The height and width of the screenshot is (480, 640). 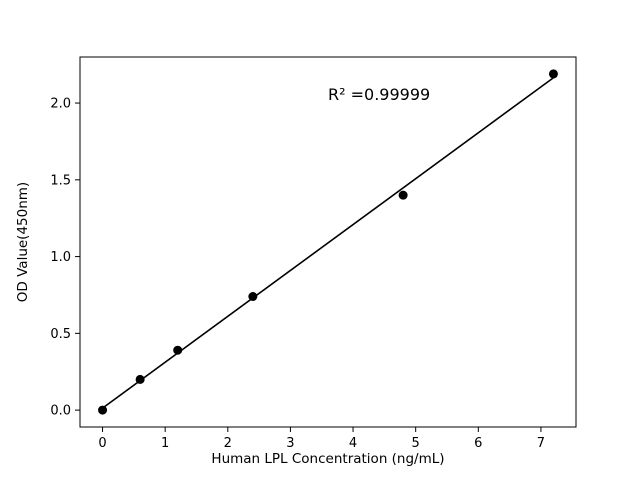 I want to click on x-tick-label: 7, so click(x=541, y=443).